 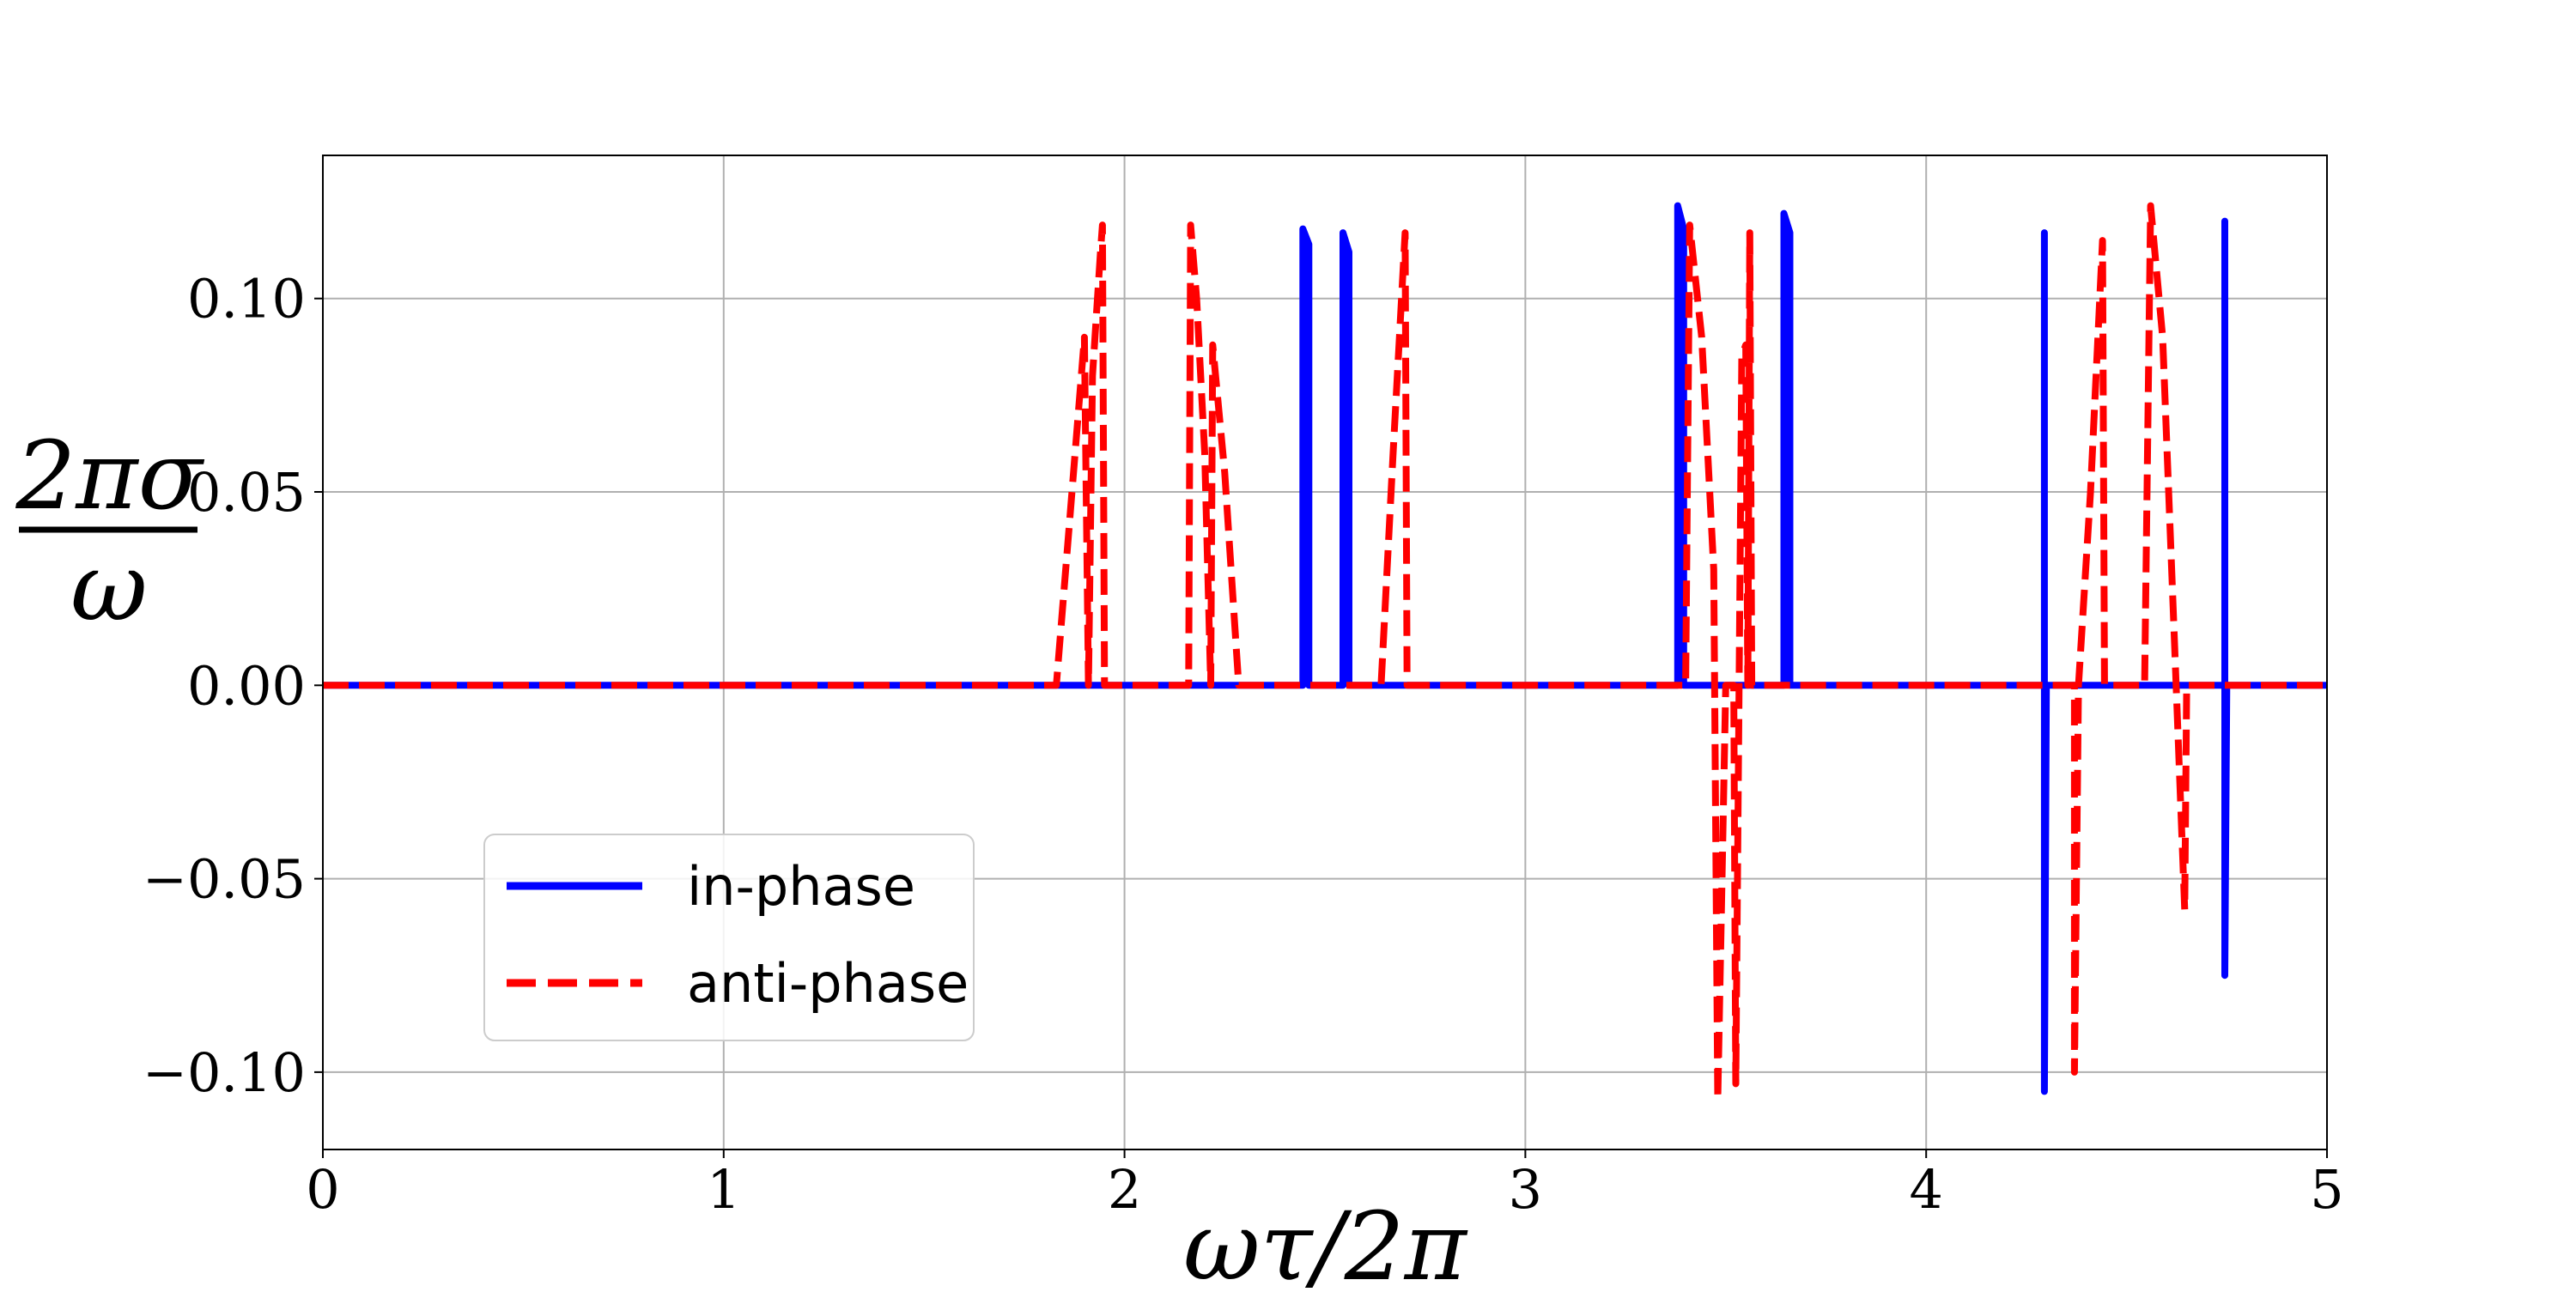 I want to click on y-axis-label: 2πσ ω, so click(x=109, y=531).